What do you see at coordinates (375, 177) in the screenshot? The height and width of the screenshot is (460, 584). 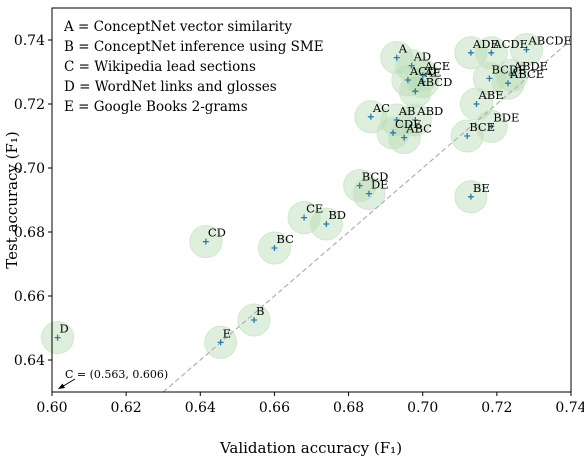 I see `point-label: BCD` at bounding box center [375, 177].